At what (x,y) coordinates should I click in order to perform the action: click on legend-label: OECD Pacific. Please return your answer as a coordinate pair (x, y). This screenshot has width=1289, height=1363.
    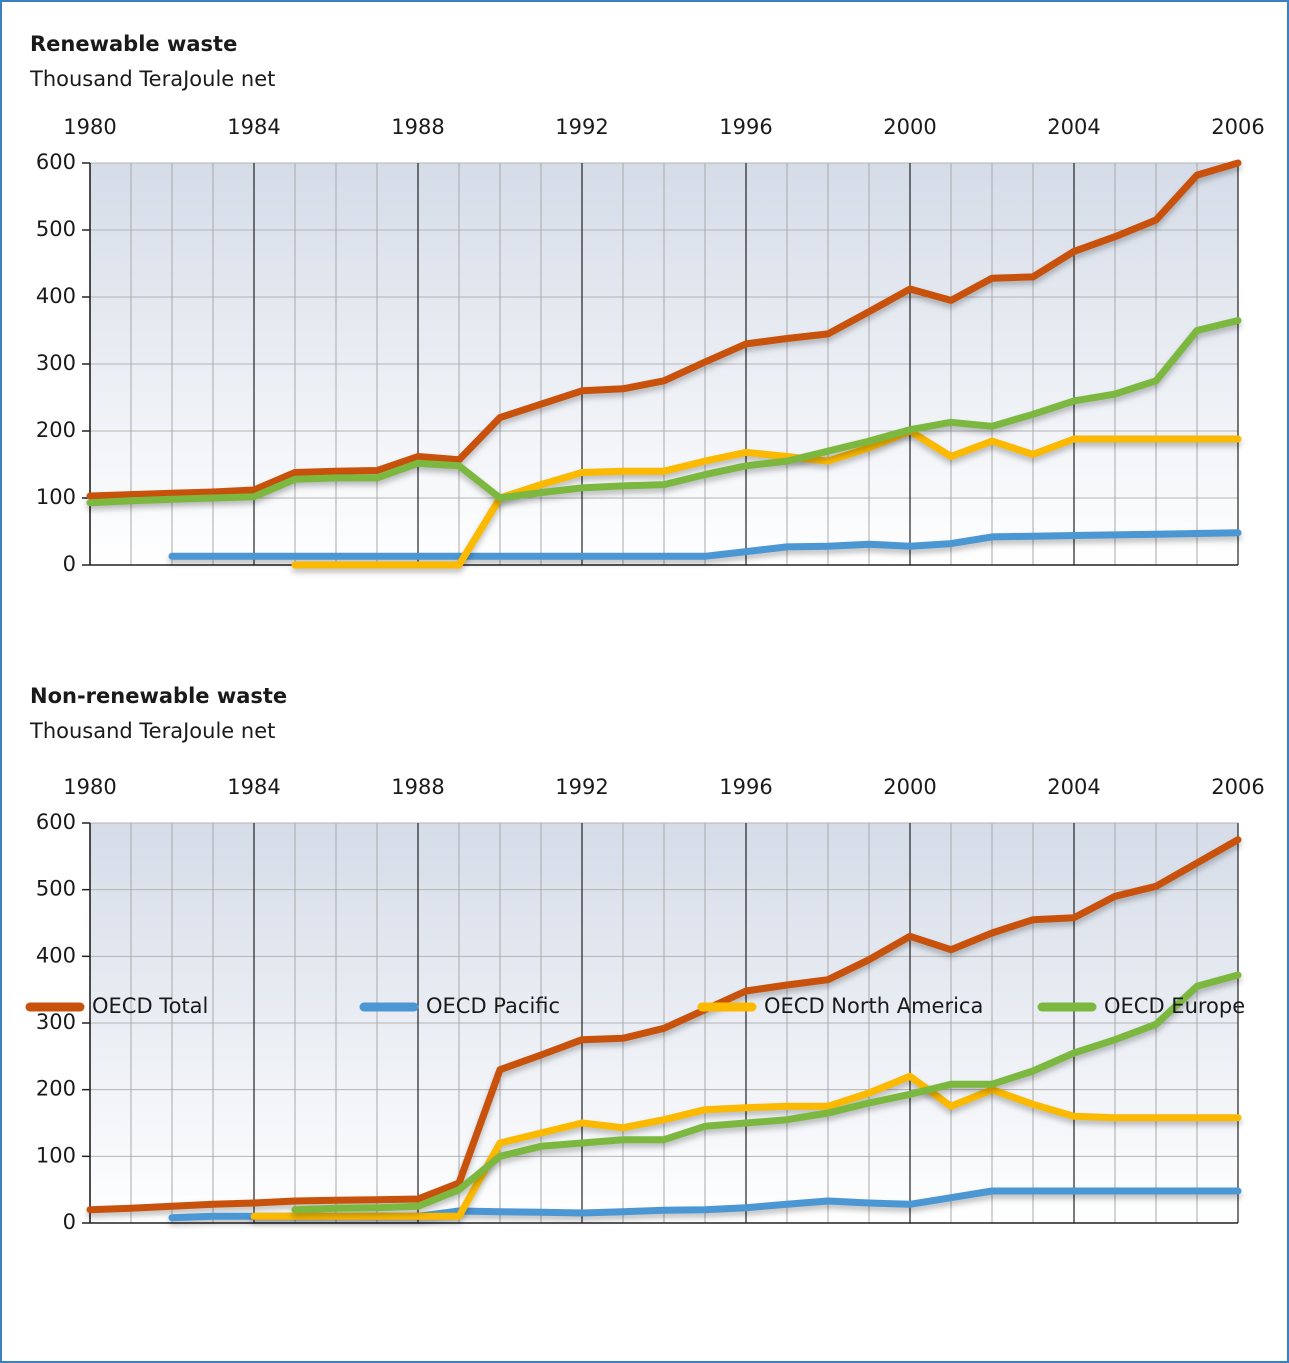
    Looking at the image, I should click on (493, 1006).